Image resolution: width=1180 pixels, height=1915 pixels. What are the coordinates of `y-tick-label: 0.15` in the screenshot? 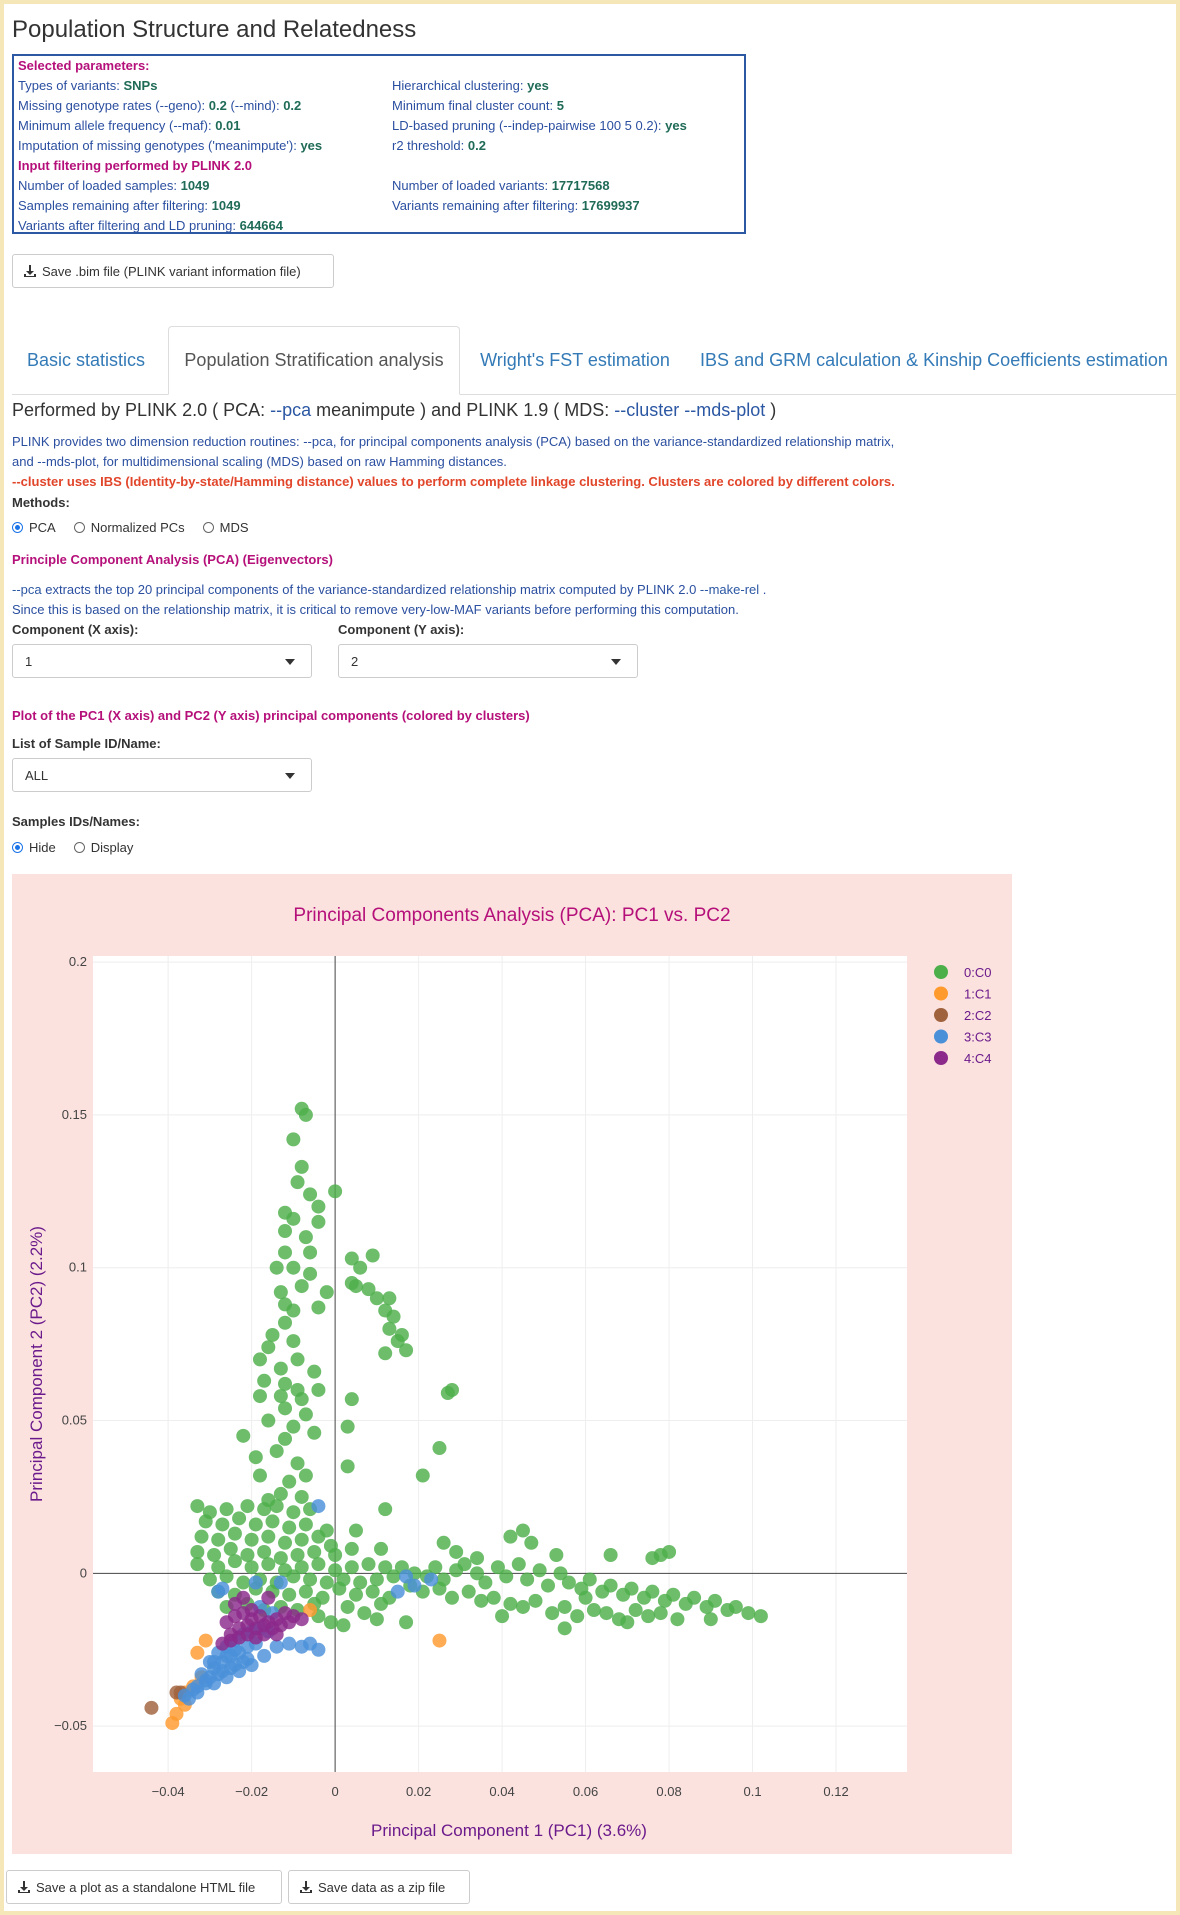 It's located at (74, 1114).